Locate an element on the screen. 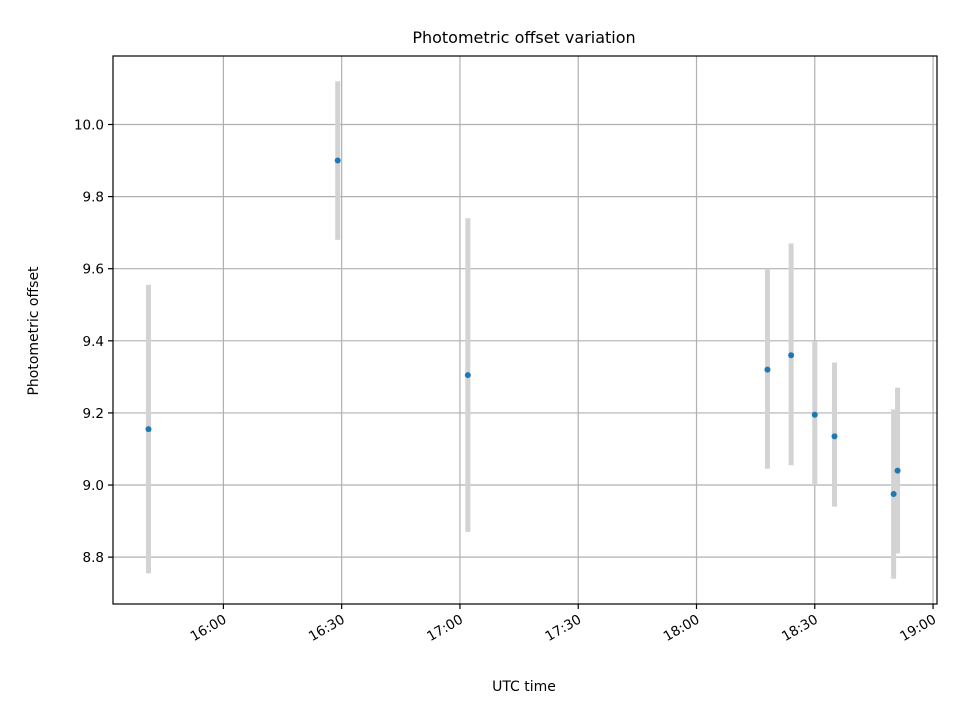 The height and width of the screenshot is (724, 960). x-tick-label: 19:00 is located at coordinates (918, 628).